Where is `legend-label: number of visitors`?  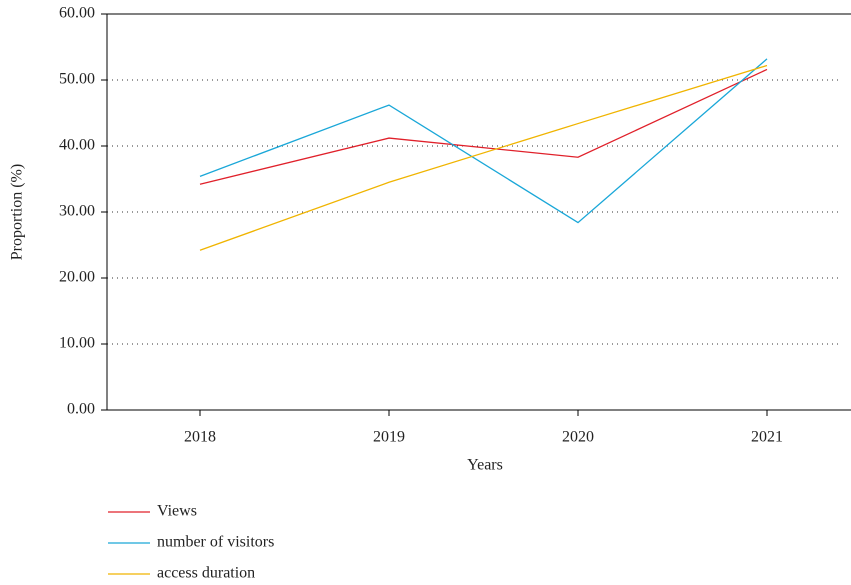
legend-label: number of visitors is located at coordinates (215, 542).